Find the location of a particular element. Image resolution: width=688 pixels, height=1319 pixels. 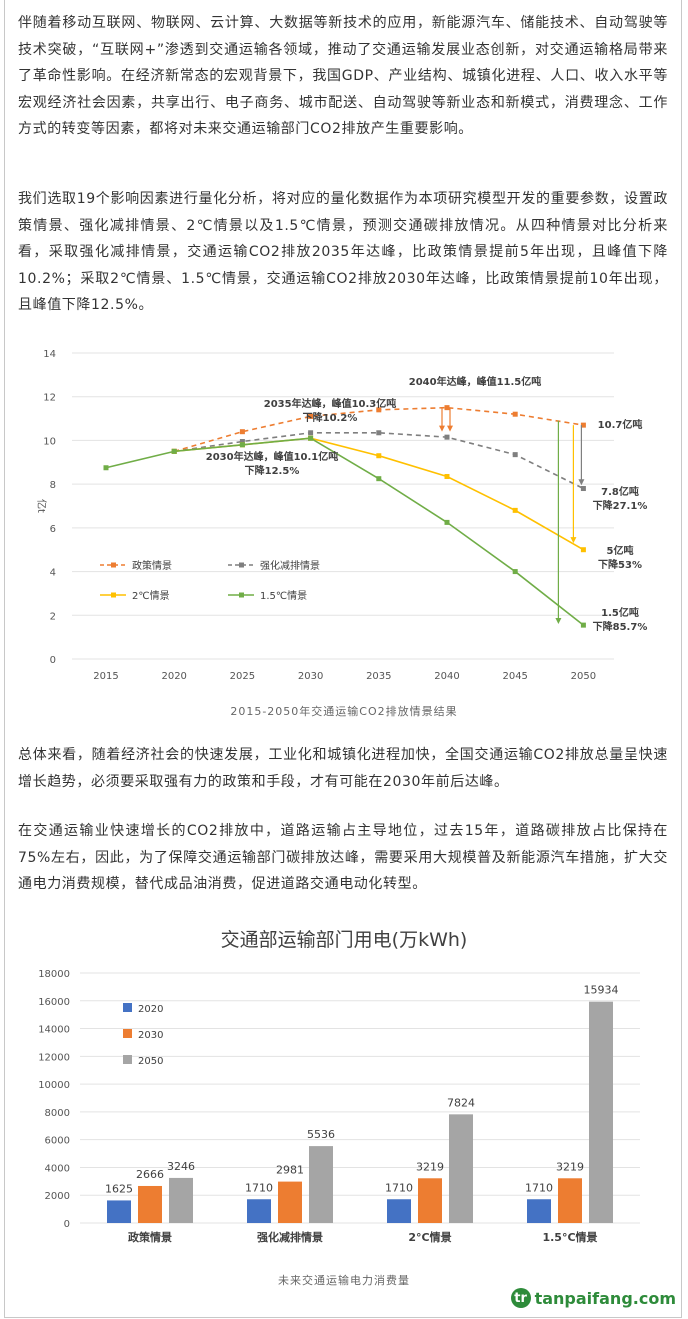

data-label: 2666 is located at coordinates (150, 1174).